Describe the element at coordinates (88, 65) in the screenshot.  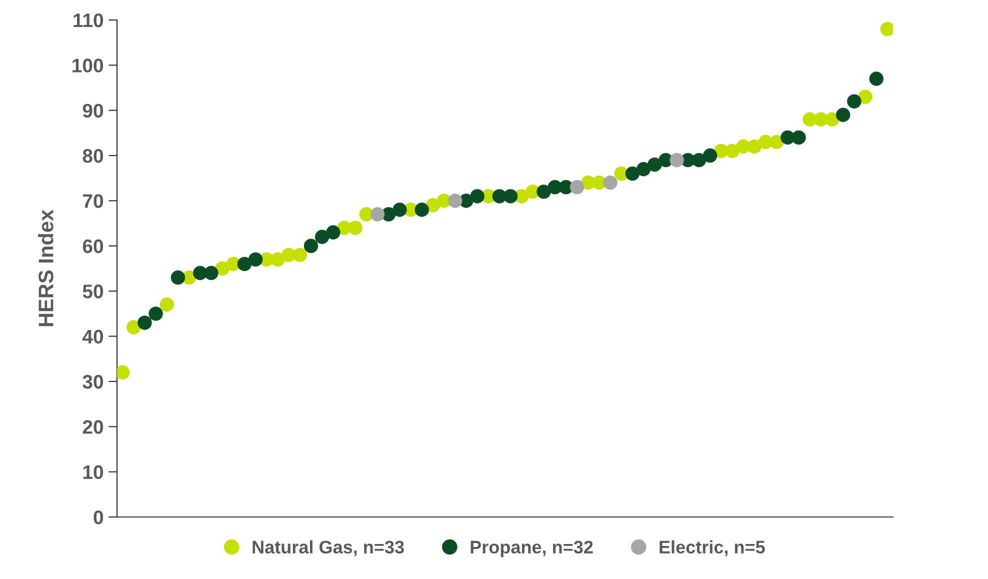
I see `y-tick-label: 100` at that location.